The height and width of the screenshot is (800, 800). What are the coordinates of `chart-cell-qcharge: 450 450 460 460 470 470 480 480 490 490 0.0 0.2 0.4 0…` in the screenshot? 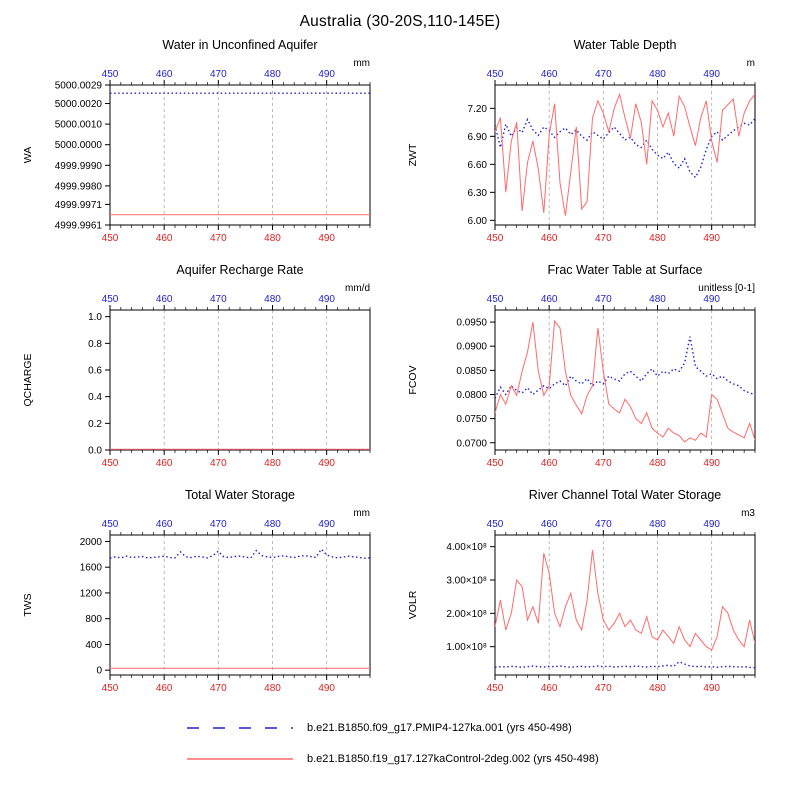 It's located at (207, 370).